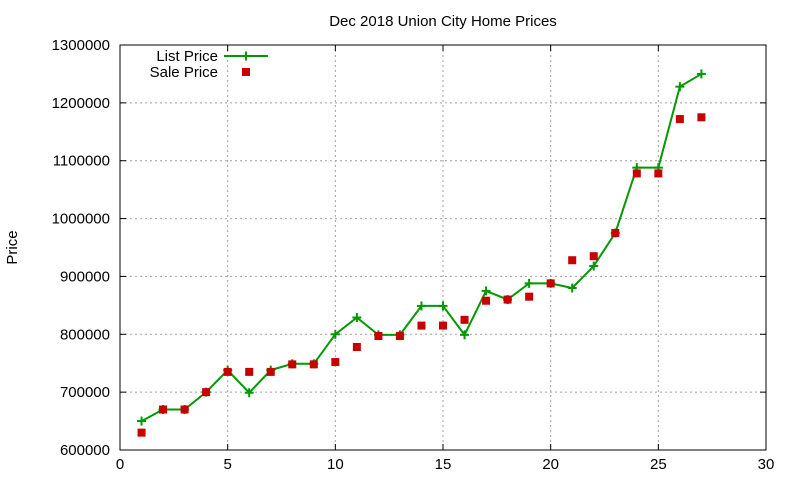 The width and height of the screenshot is (800, 480). What do you see at coordinates (120, 464) in the screenshot?
I see `x-tick-label: 0` at bounding box center [120, 464].